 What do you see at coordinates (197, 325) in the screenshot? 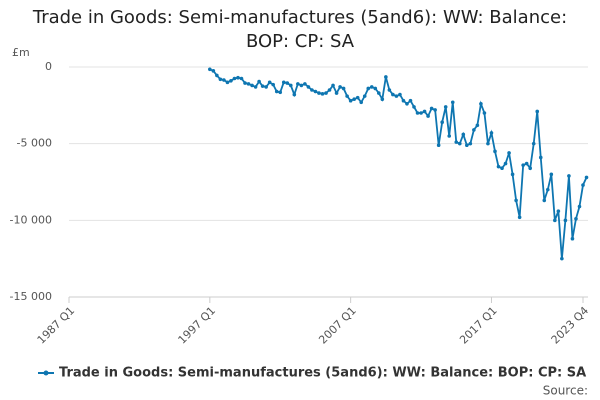
I see `x-tick-label: 1997 Q1` at bounding box center [197, 325].